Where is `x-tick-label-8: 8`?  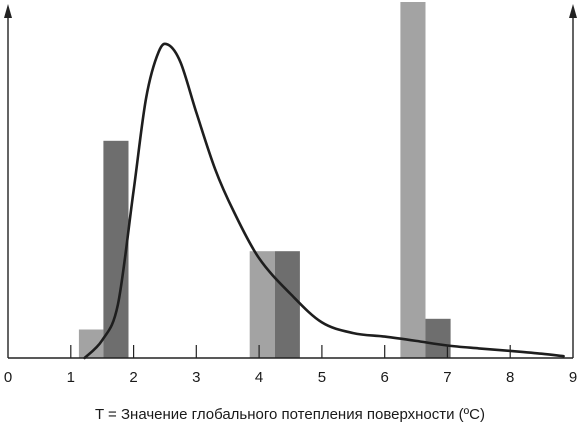 x-tick-label-8: 8 is located at coordinates (510, 377).